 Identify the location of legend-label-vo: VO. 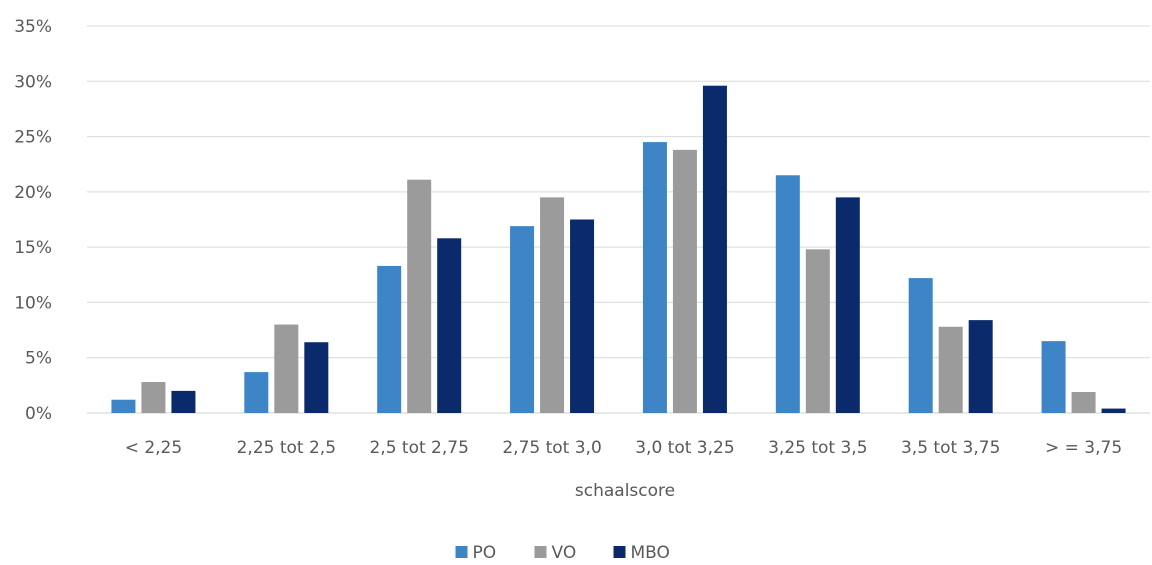
(564, 553).